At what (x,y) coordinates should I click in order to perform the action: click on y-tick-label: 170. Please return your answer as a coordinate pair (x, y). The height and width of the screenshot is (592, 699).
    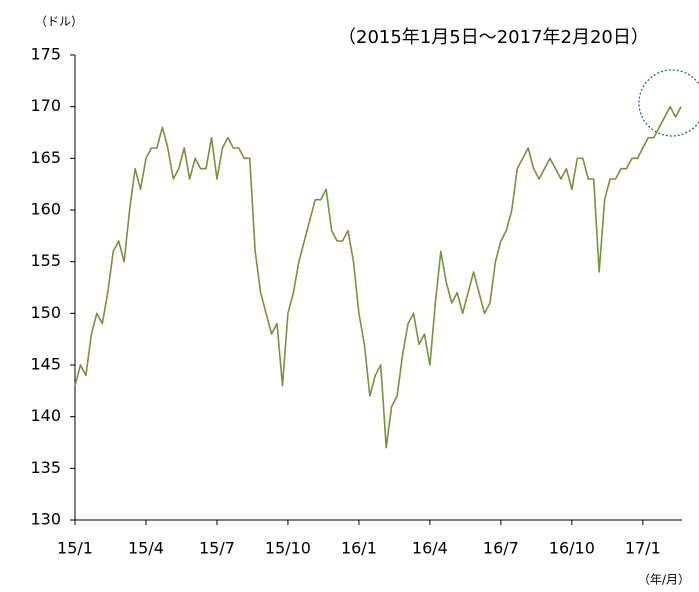
    Looking at the image, I should click on (45, 105).